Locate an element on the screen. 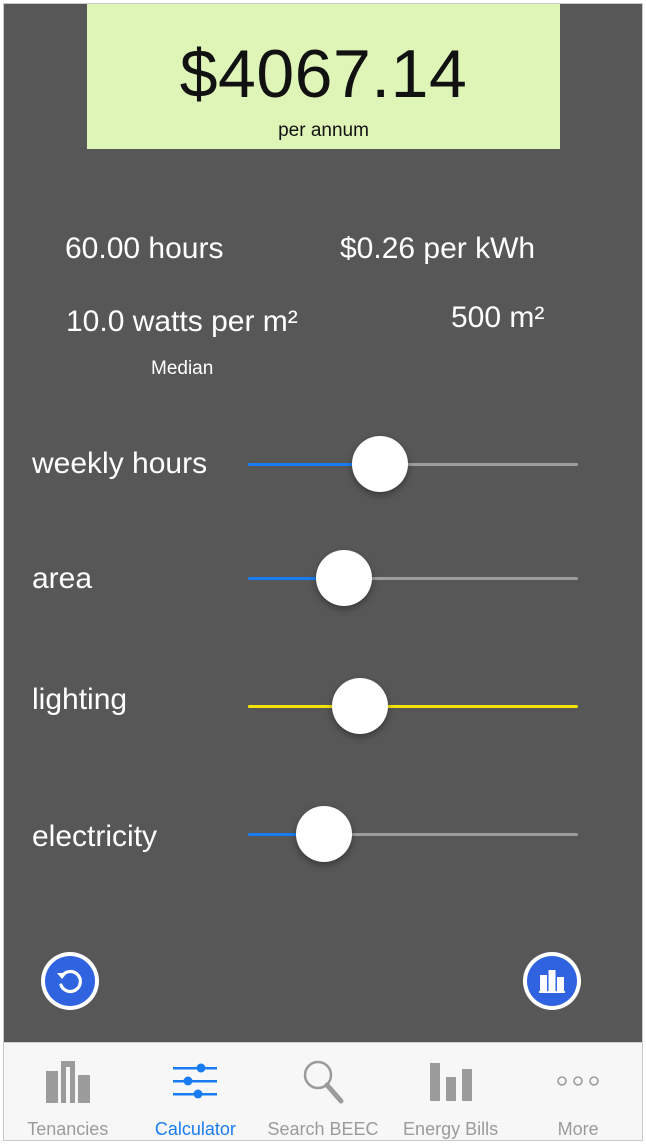  annual-cost-panel: $4067.14 per annum is located at coordinates (323, 76).